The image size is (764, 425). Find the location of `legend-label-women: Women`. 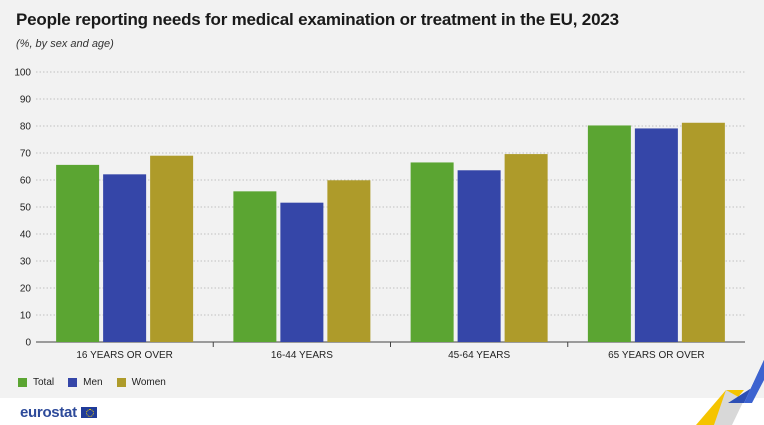

legend-label-women: Women is located at coordinates (148, 382).